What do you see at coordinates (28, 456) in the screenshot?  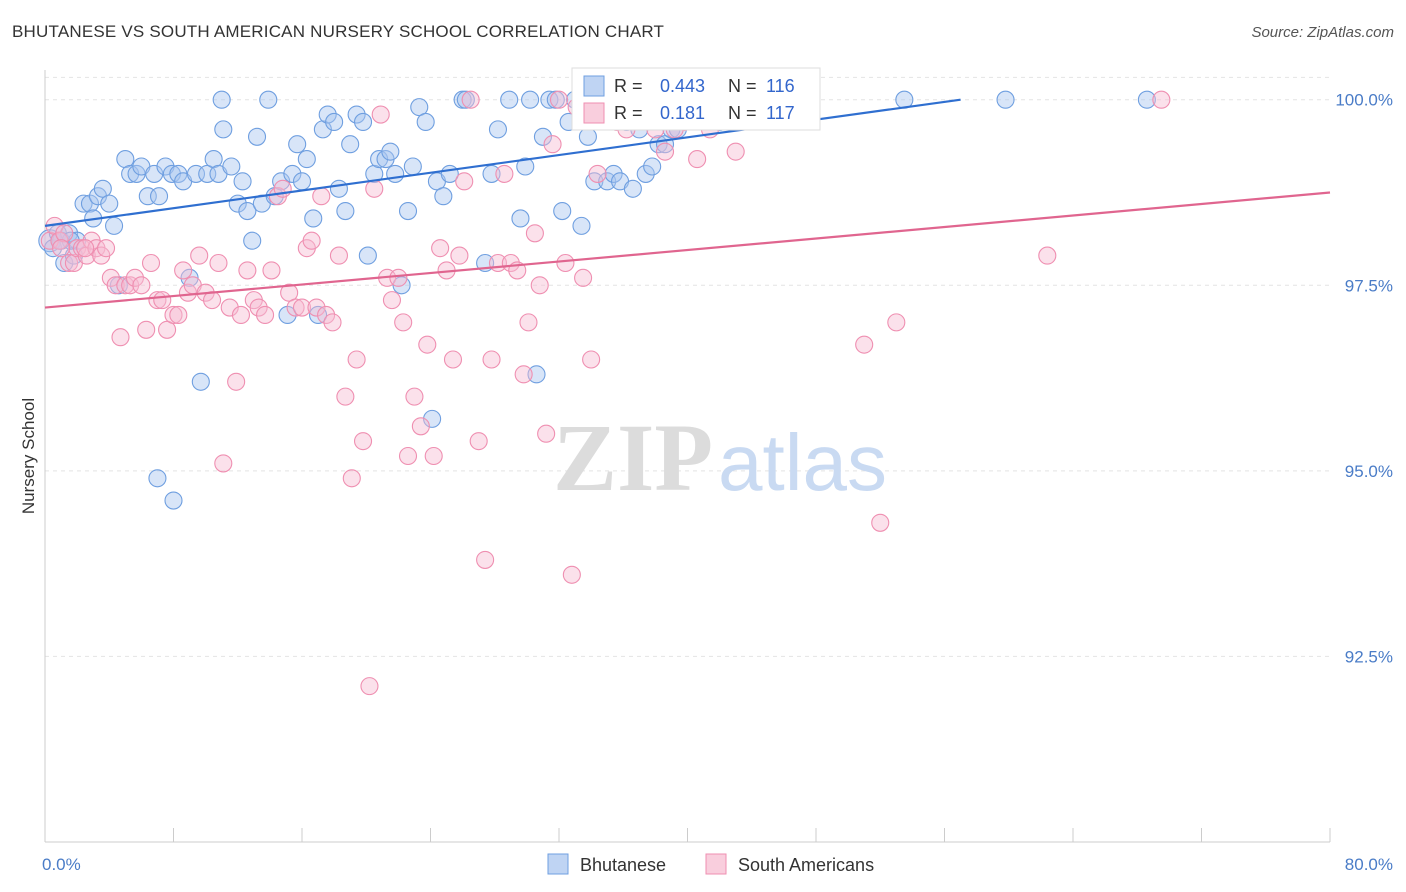 I see `y-axis-title: Nursery School` at bounding box center [28, 456].